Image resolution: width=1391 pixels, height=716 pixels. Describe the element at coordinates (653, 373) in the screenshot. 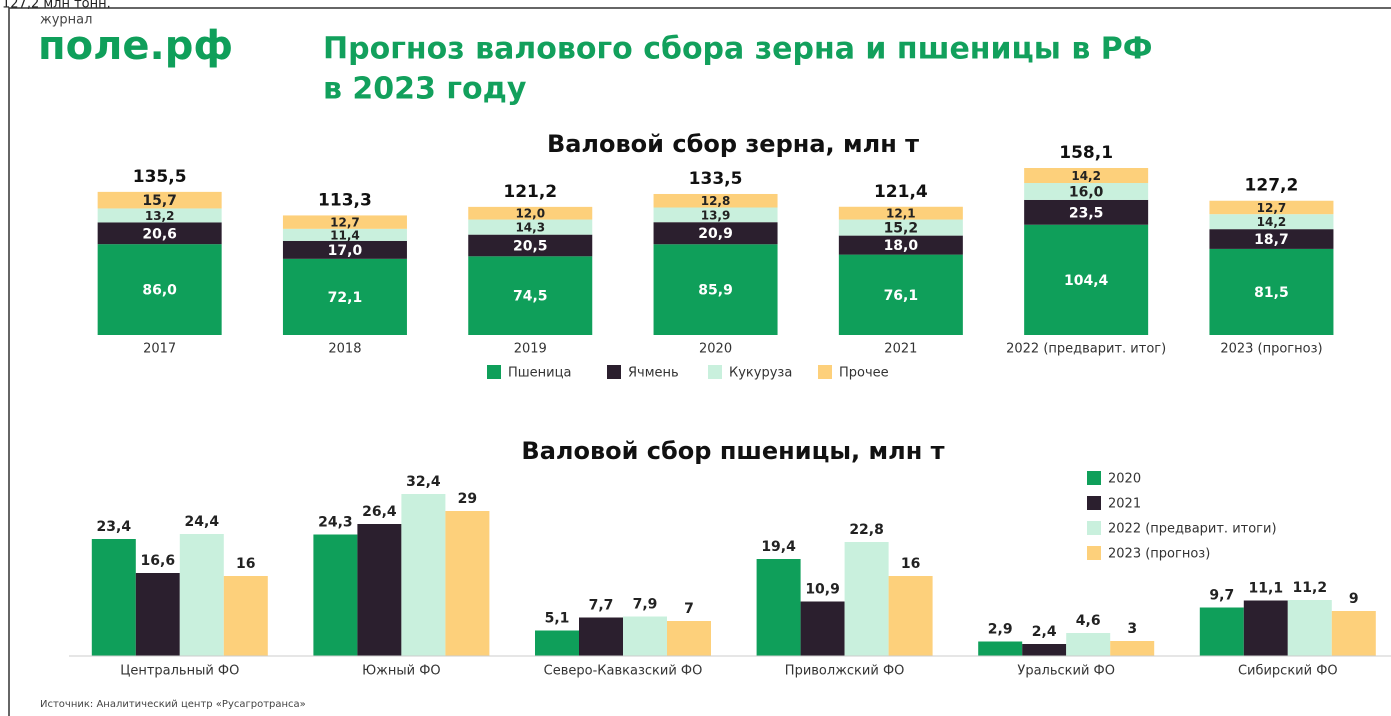

I see `legend-label: Ячмень` at that location.